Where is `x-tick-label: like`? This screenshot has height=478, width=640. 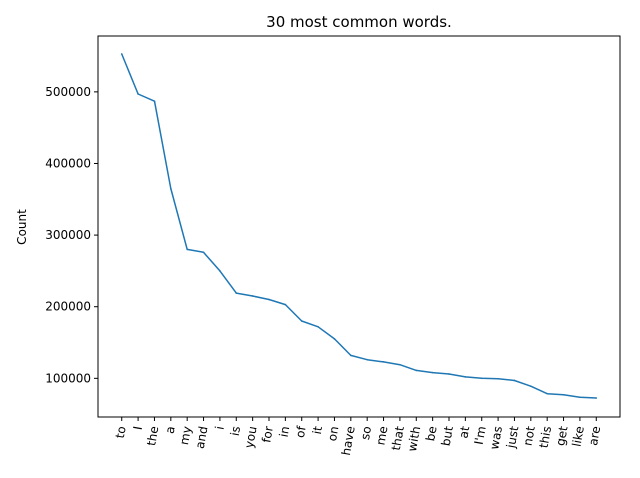
x-tick-label: like is located at coordinates (578, 436).